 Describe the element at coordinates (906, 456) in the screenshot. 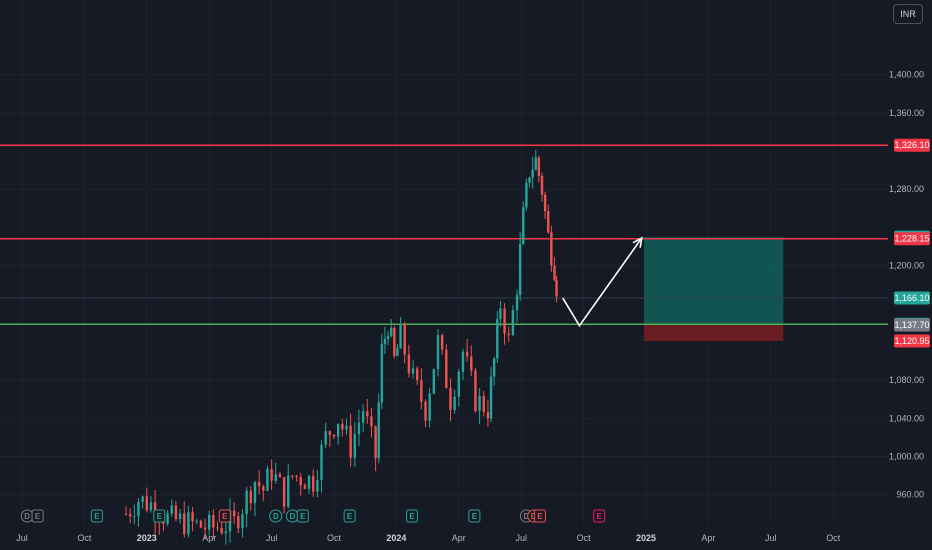

I see `y-tick-label: 1,000.00` at that location.